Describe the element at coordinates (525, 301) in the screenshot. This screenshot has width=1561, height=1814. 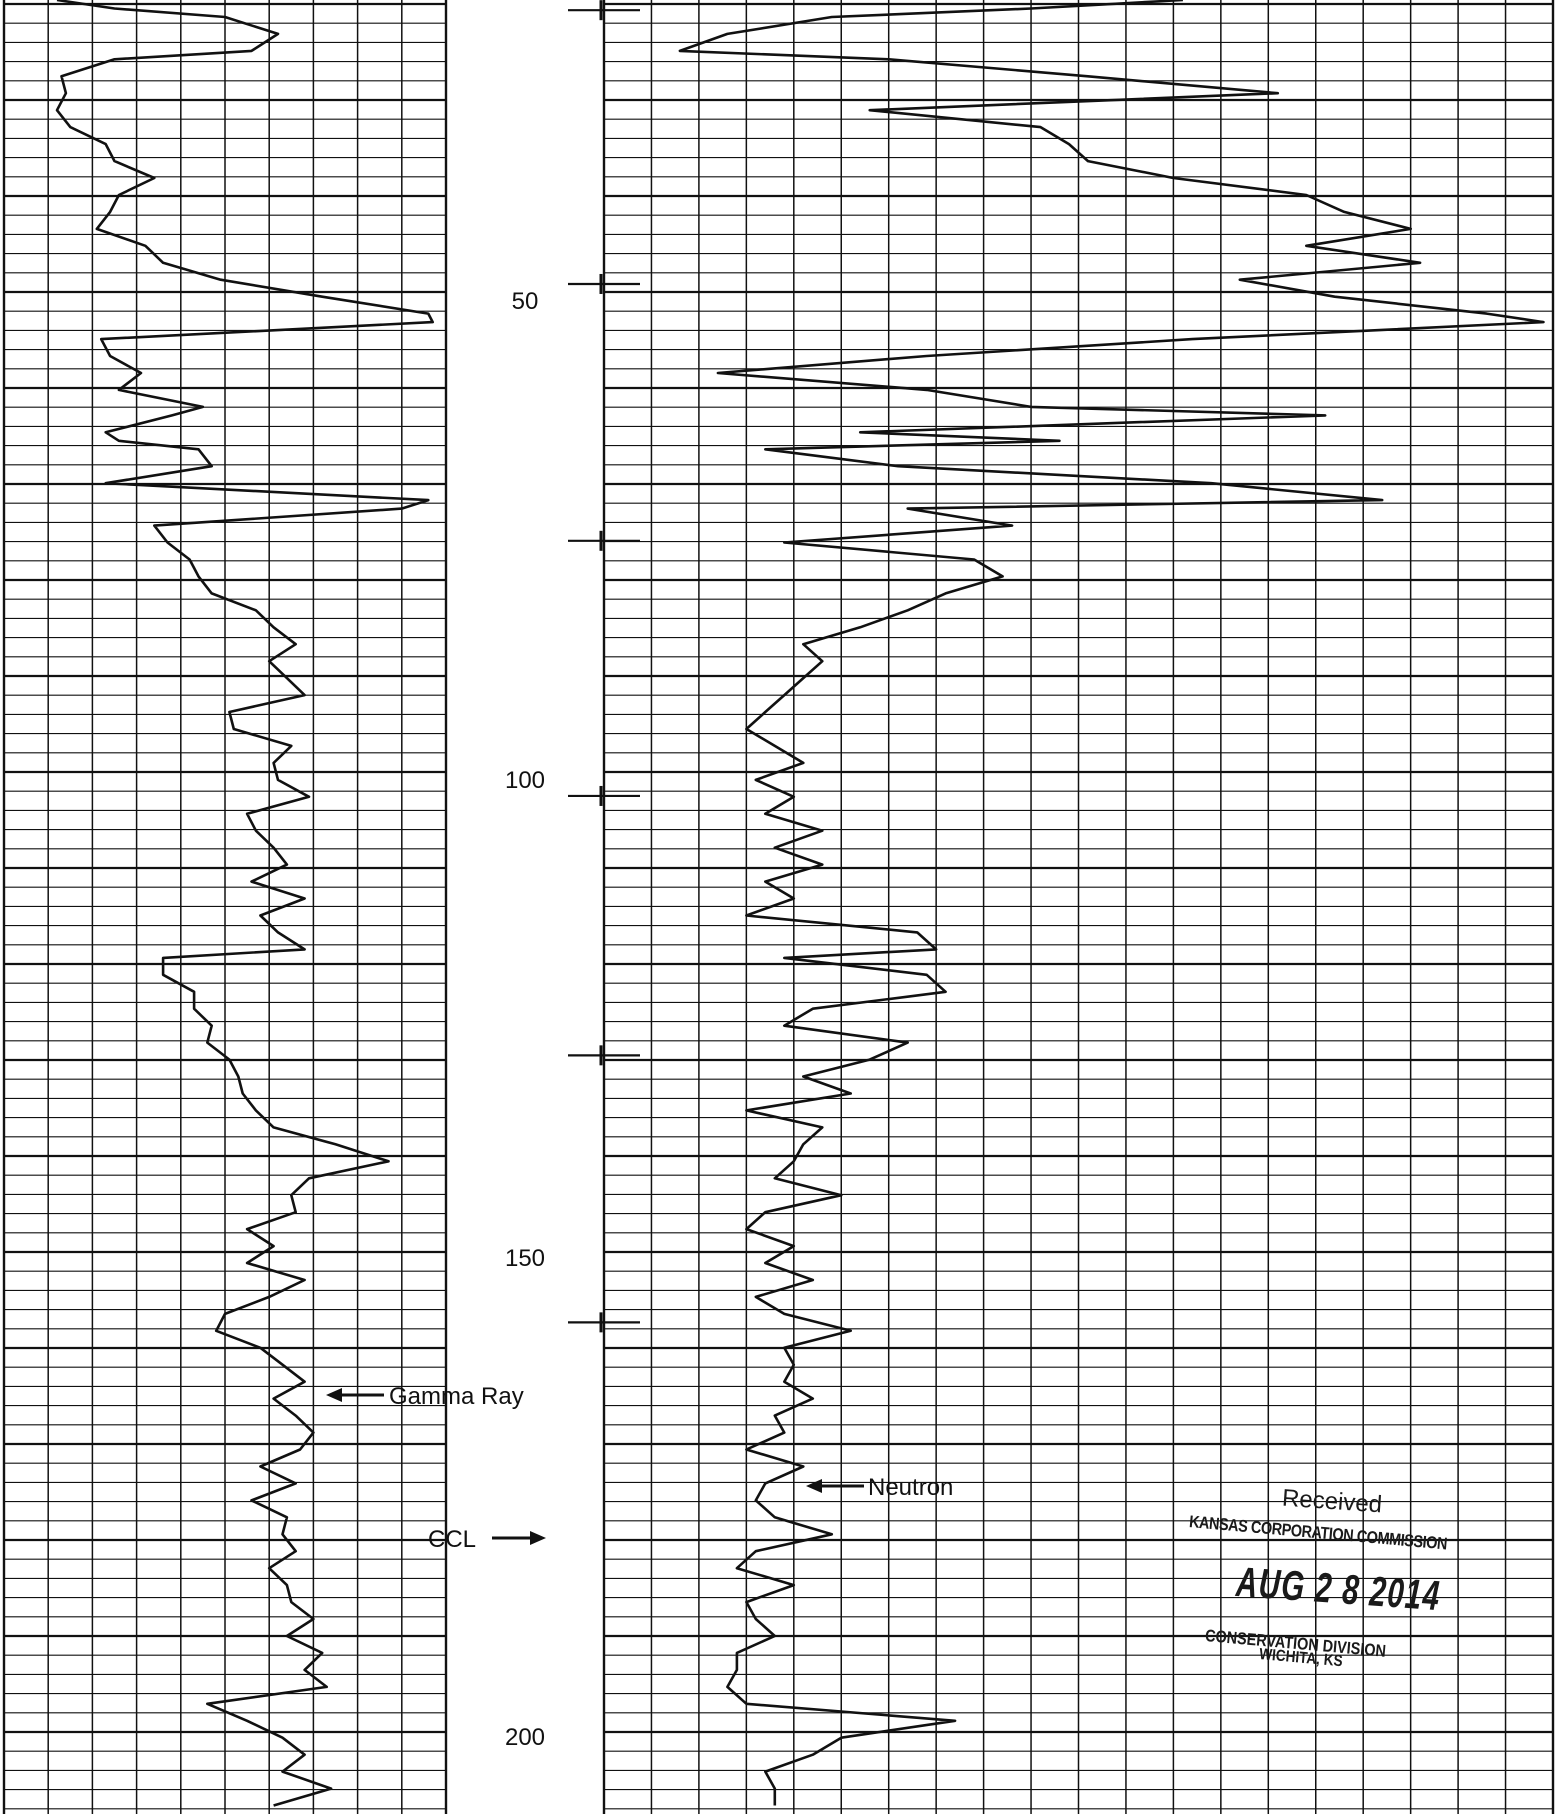
I see `depth-tick-label: 50` at that location.